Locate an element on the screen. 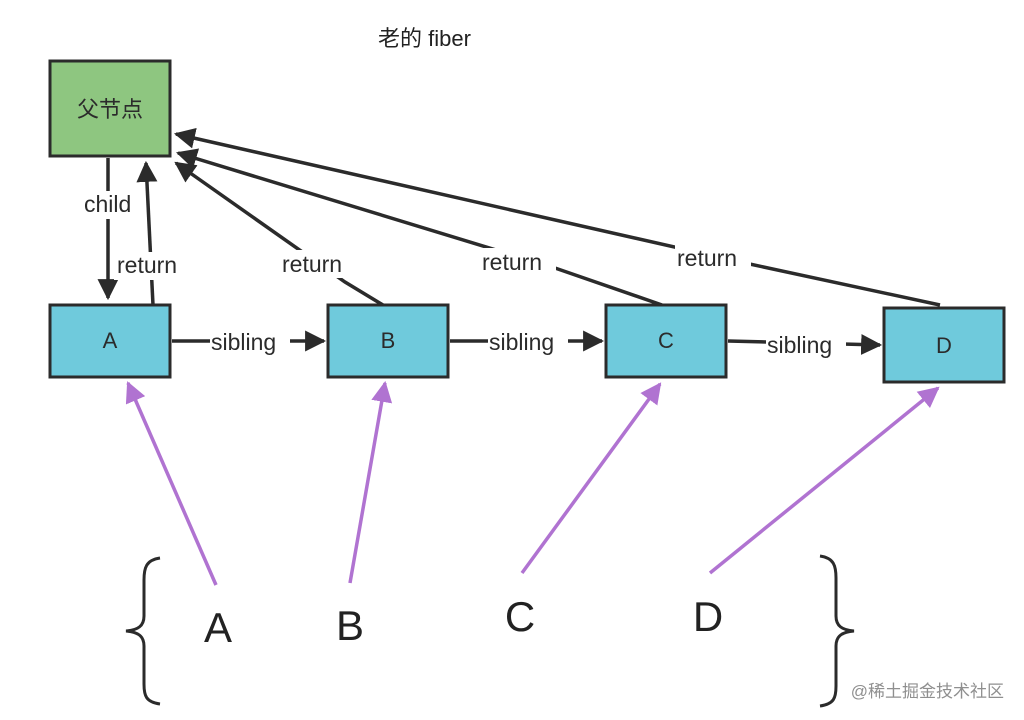  fiber-node-c-box is located at coordinates (666, 341).